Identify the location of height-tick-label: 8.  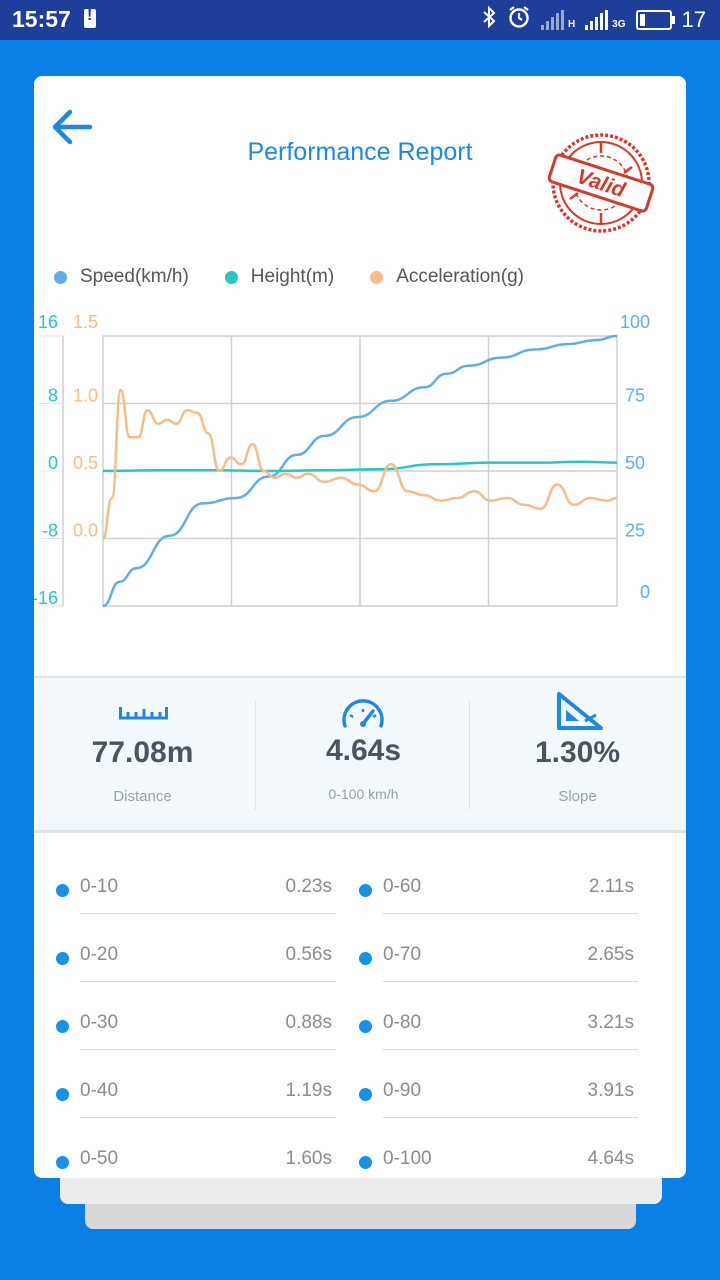
(53, 396).